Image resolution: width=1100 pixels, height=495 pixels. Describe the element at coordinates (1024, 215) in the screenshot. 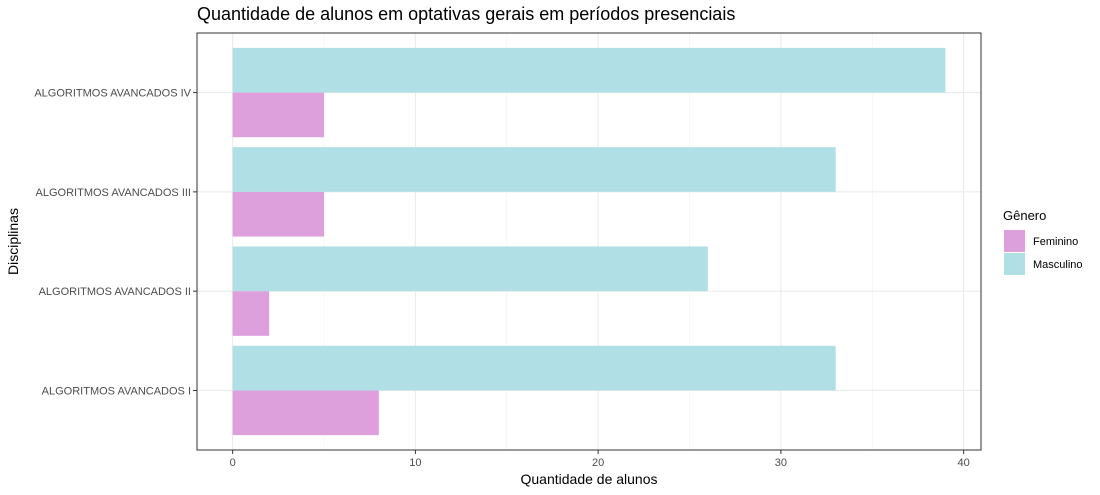

I see `legend-title: Gênero` at that location.